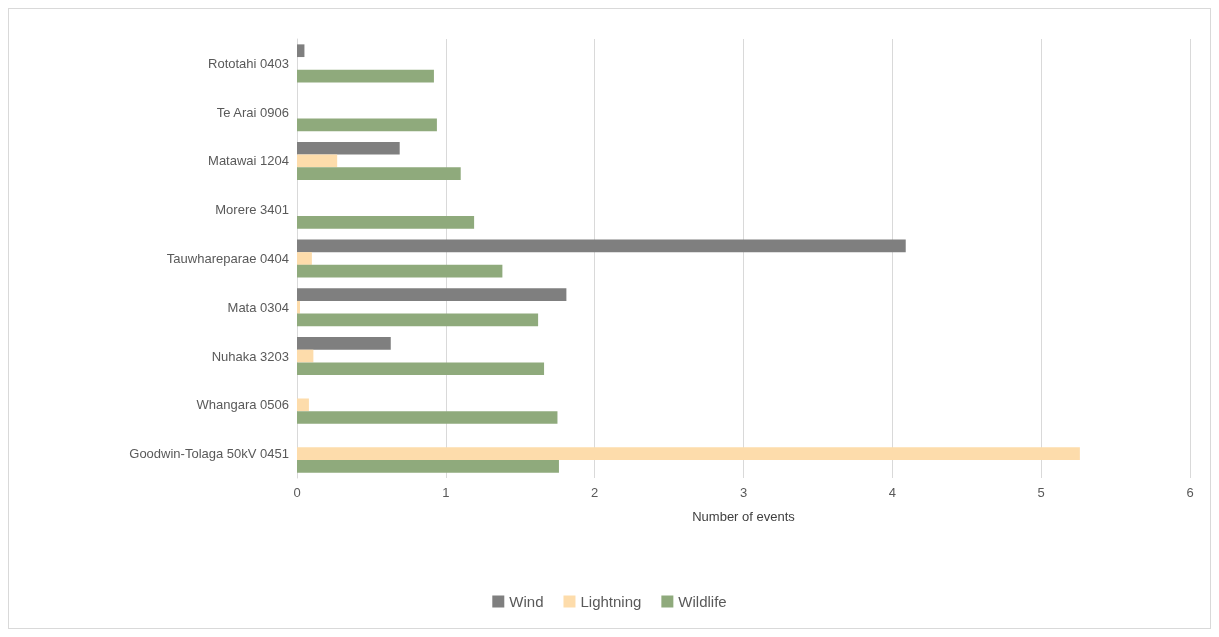  What do you see at coordinates (248, 161) in the screenshot?
I see `y-tick-label: Matawai 1204` at bounding box center [248, 161].